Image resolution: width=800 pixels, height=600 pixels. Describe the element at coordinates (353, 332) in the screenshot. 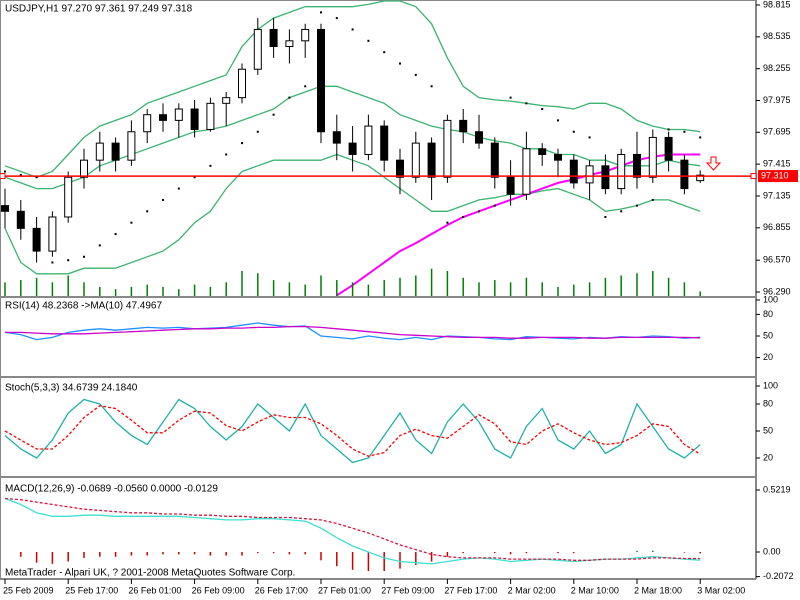

I see `indicator-line` at that location.